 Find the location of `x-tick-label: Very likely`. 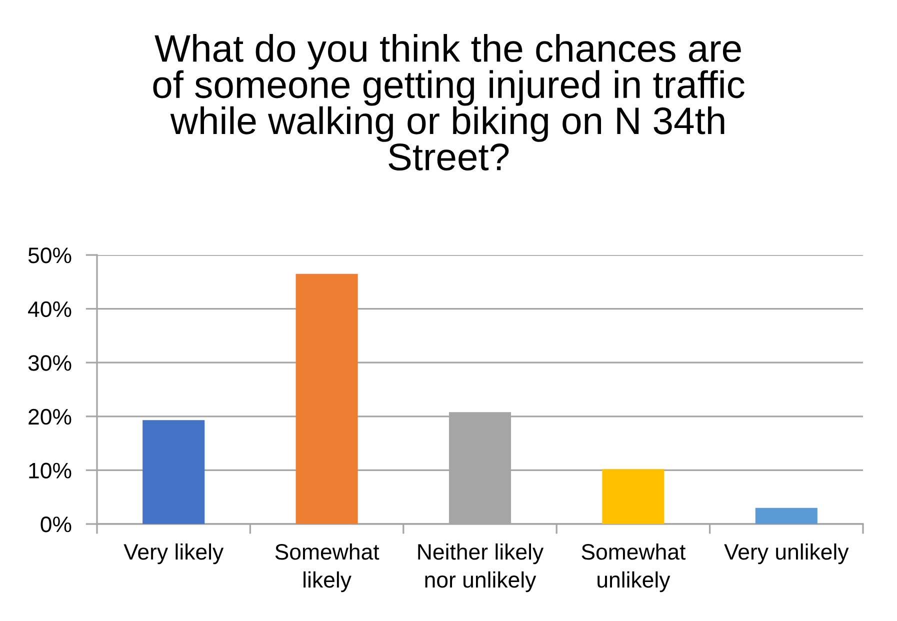

x-tick-label: Very likely is located at coordinates (174, 553).